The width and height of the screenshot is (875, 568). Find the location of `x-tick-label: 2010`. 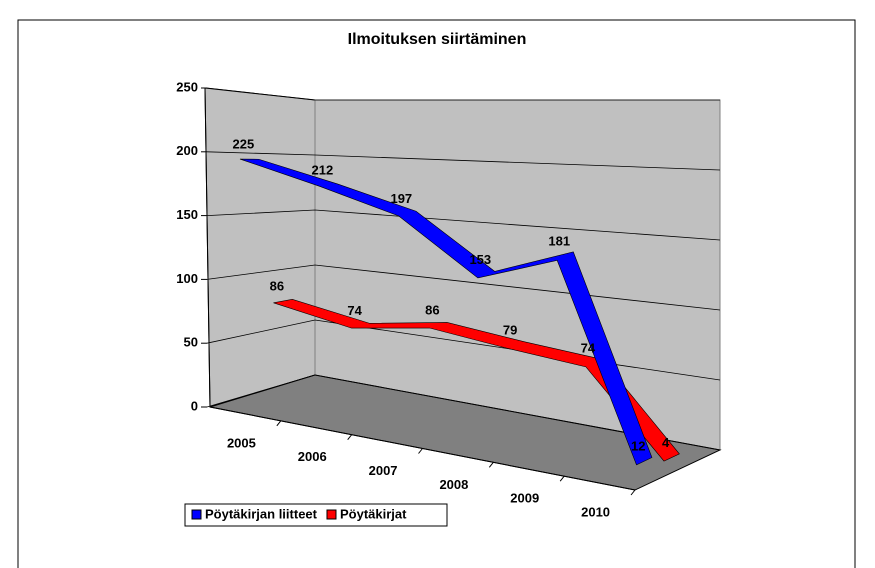

x-tick-label: 2010 is located at coordinates (595, 512).